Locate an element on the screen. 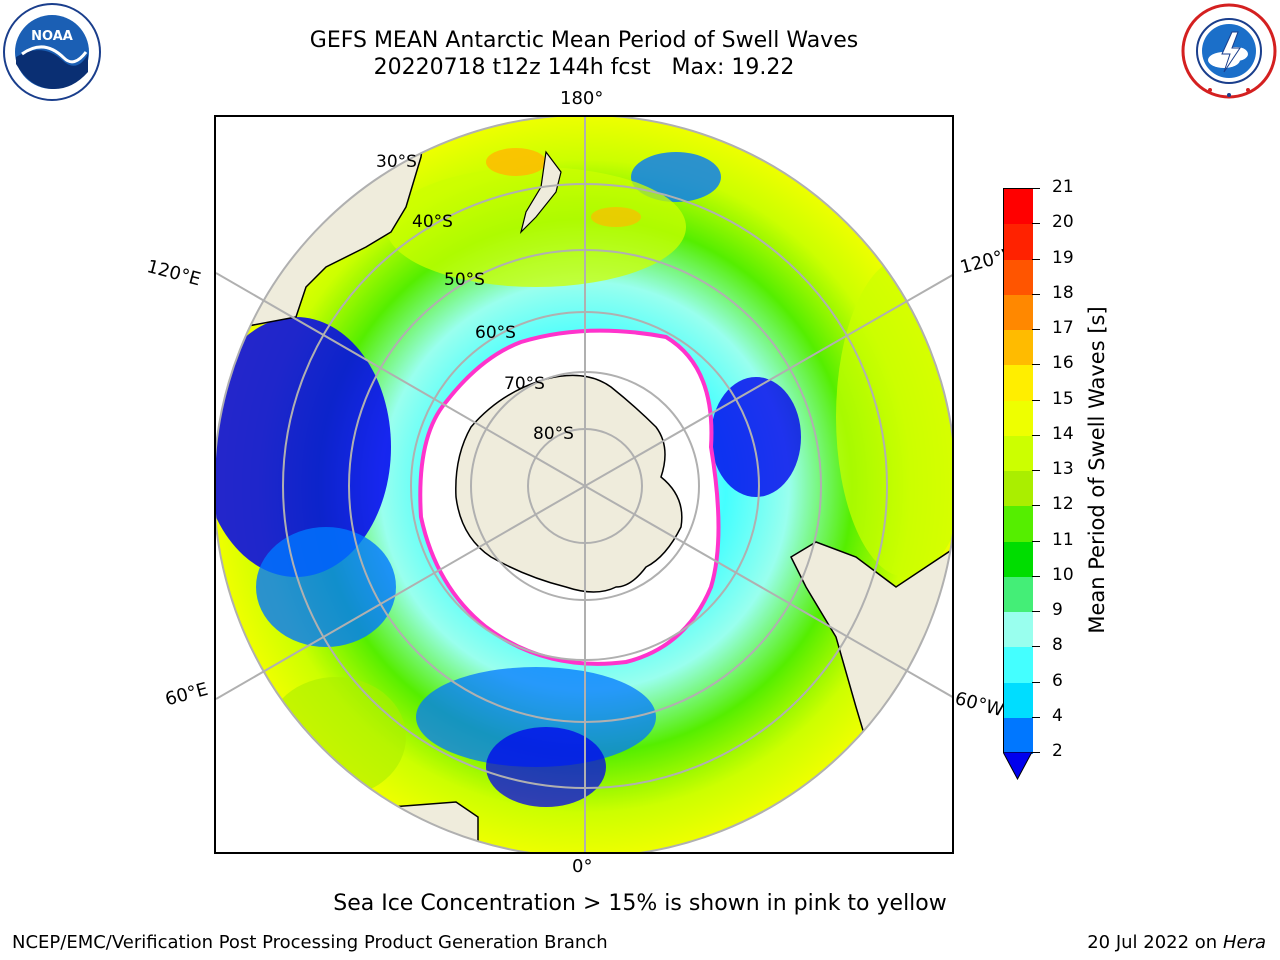 The width and height of the screenshot is (1280, 960). low-period-region-southwest is located at coordinates (326, 587).